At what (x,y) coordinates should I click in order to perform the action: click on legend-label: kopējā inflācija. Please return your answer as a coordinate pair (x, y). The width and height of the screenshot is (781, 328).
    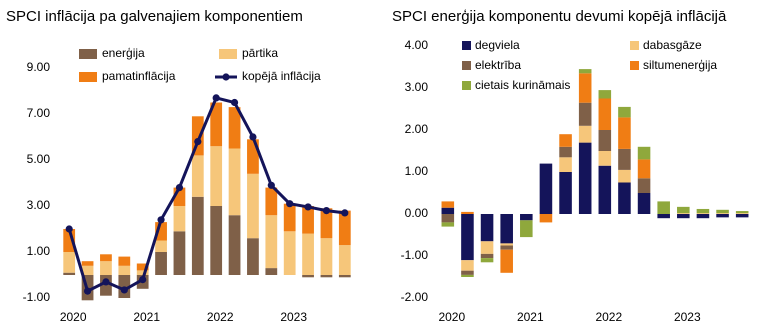
    Looking at the image, I should click on (281, 76).